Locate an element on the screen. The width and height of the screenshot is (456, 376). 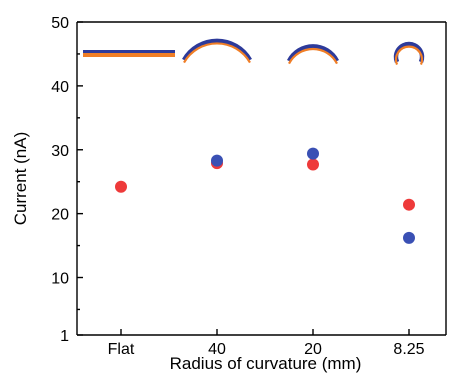
y-tick-label: 10 is located at coordinates (60, 279).